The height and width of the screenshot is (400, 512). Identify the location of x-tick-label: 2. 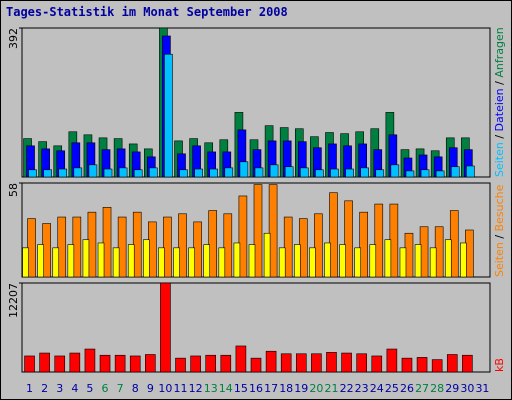
(44, 388).